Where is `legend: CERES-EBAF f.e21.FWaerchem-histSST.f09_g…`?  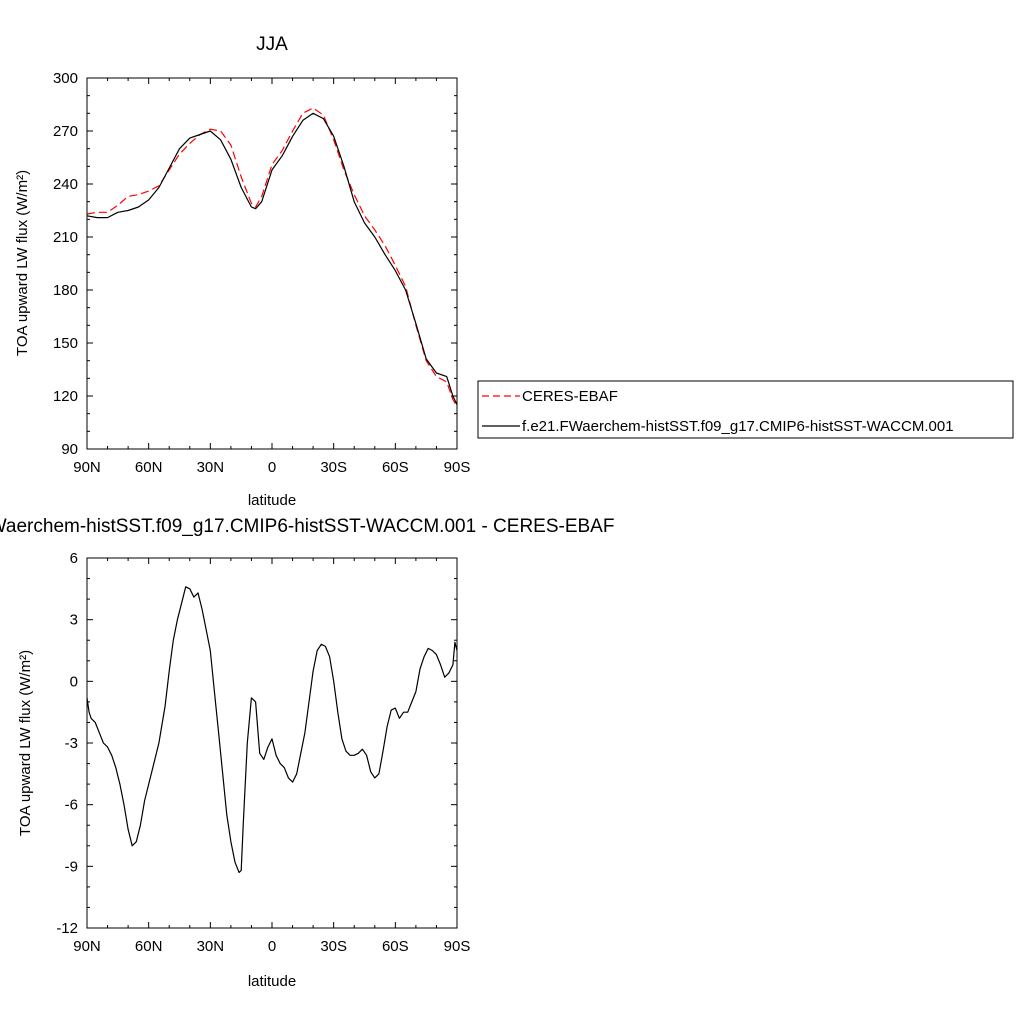
legend: CERES-EBAF f.e21.FWaerchem-histSST.f09_g… is located at coordinates (745, 409).